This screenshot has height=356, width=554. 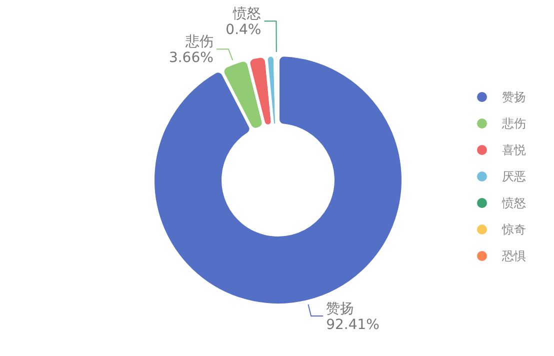 What do you see at coordinates (247, 14) in the screenshot?
I see `slice-label: 愤怒` at bounding box center [247, 14].